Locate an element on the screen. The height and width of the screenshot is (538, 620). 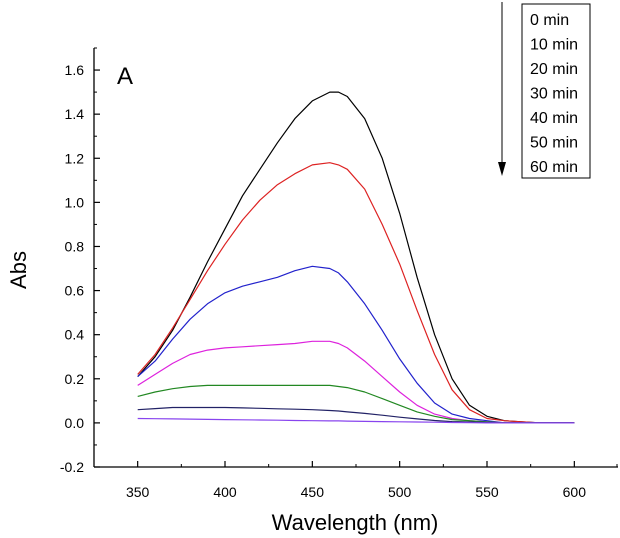
series-line-30-min is located at coordinates (356, 382).